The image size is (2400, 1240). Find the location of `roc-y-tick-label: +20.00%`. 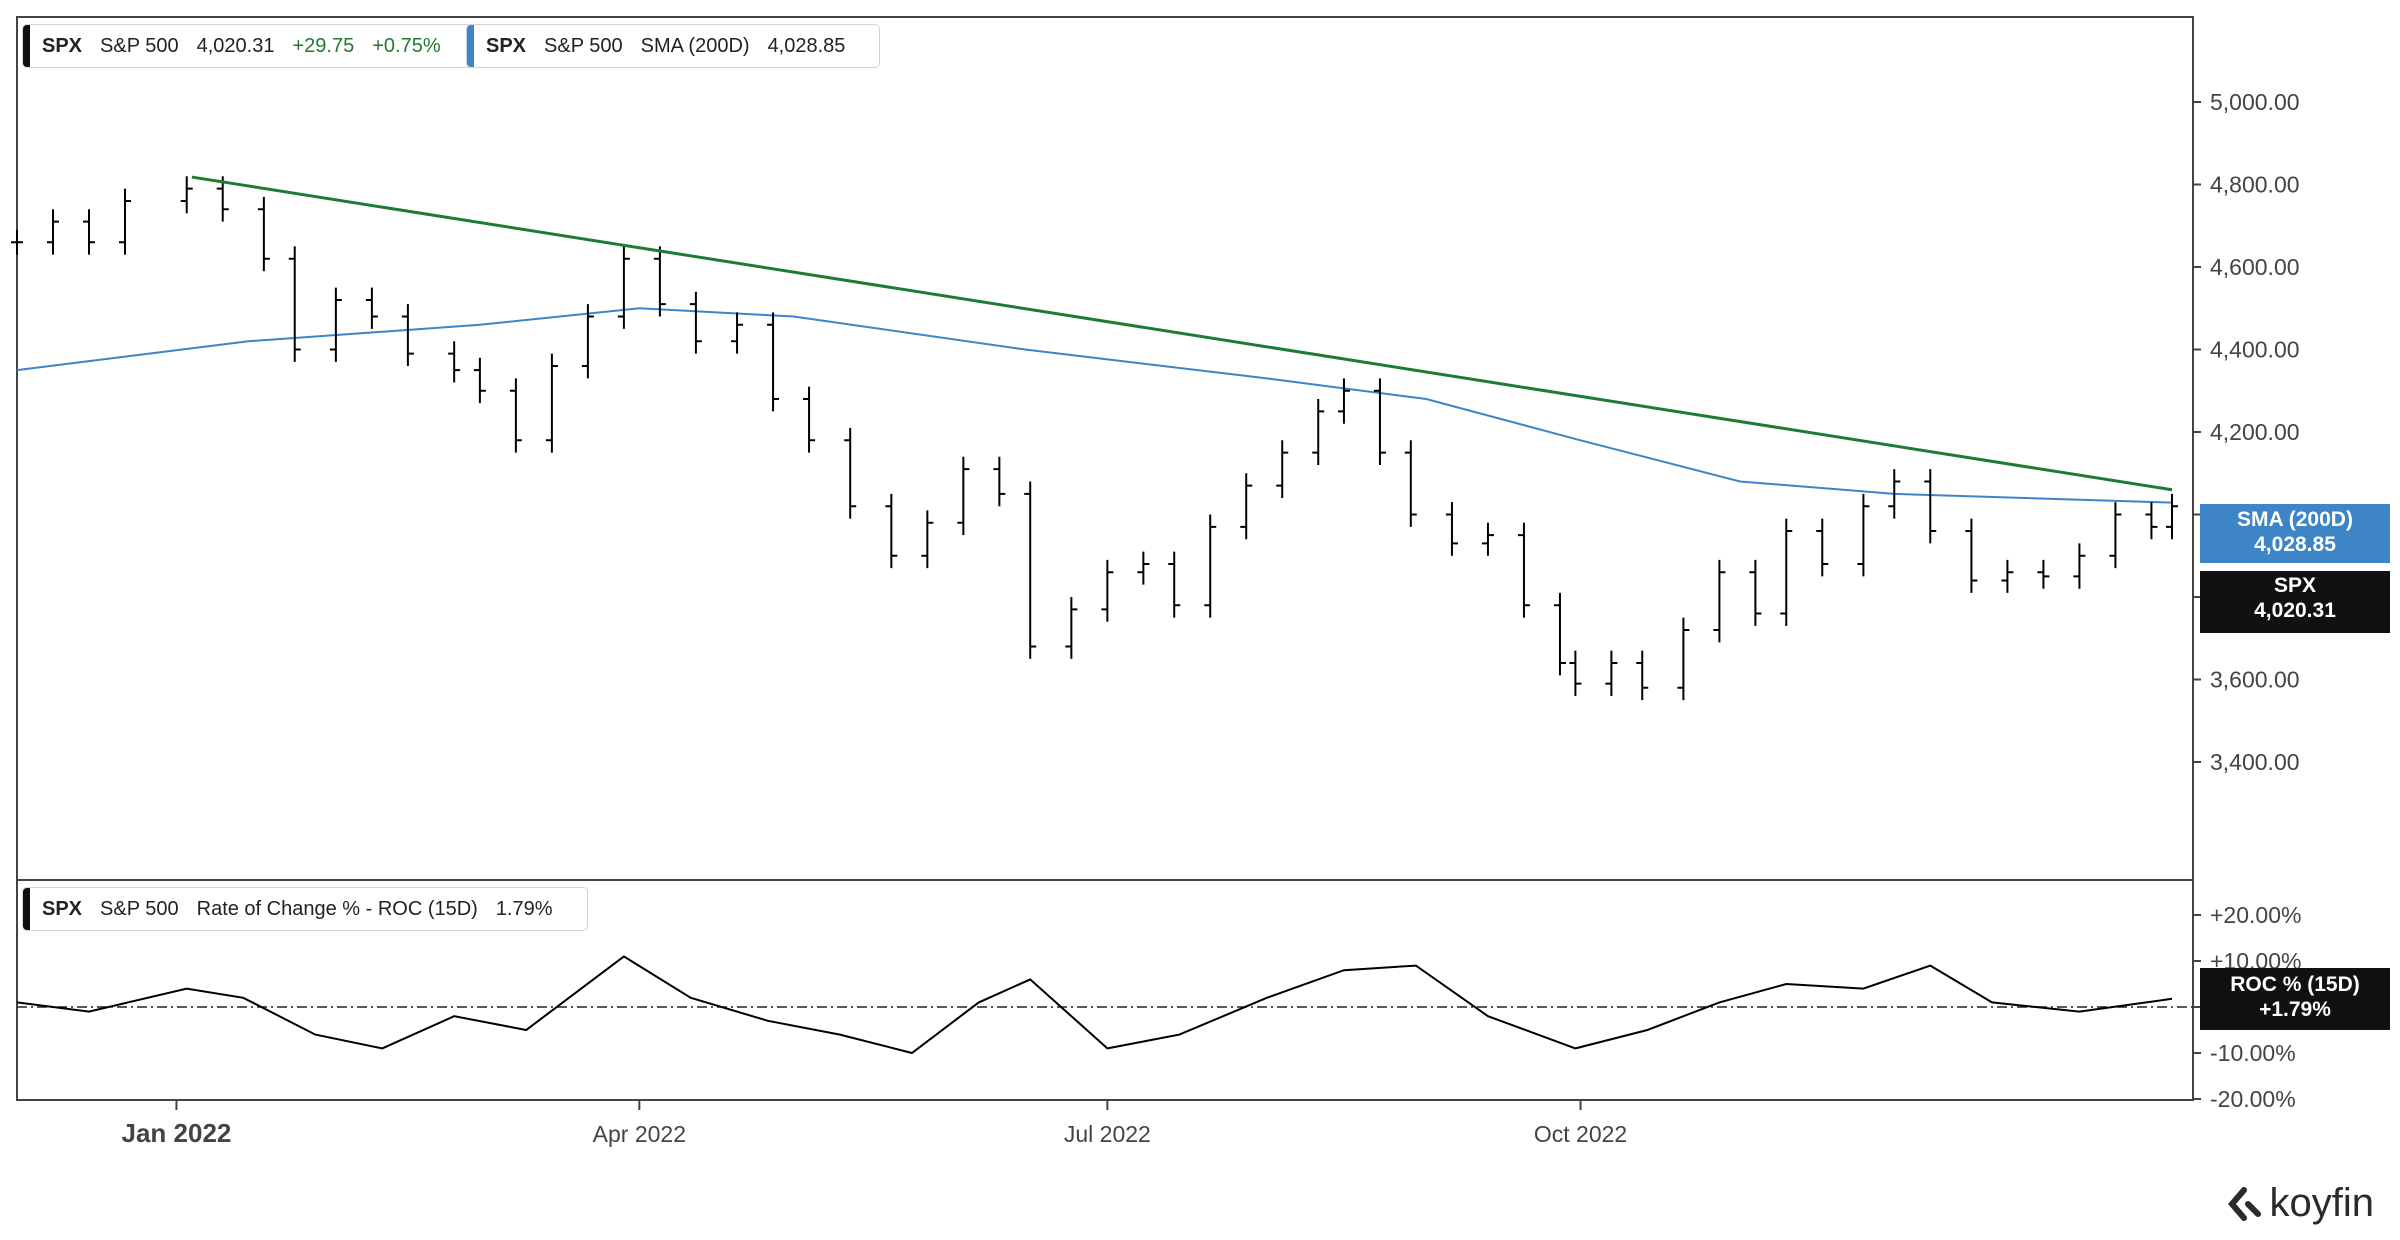

roc-y-tick-label: +20.00% is located at coordinates (2255, 915).